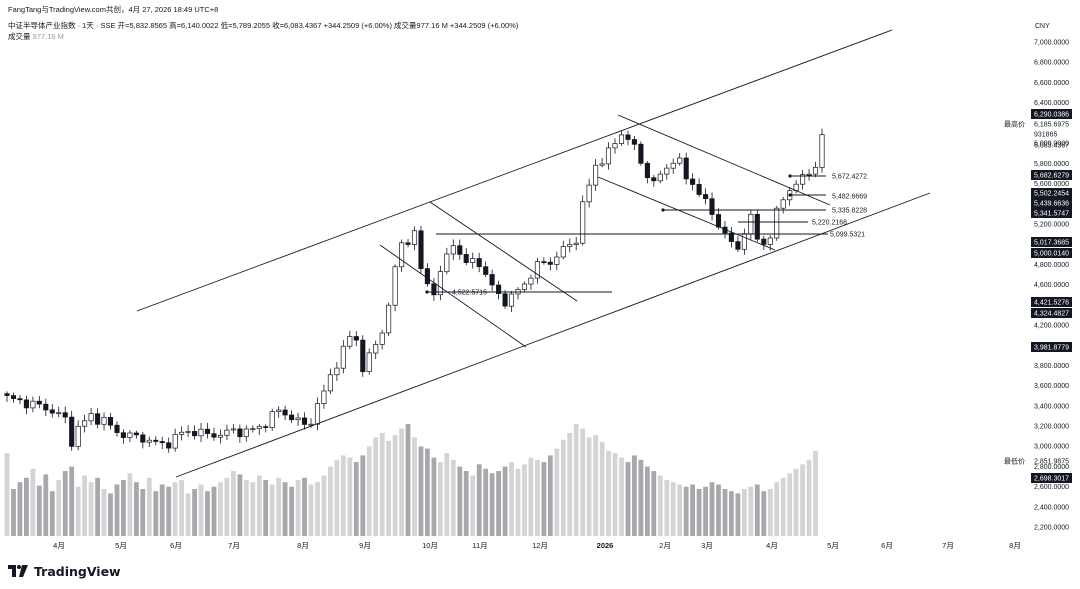 The width and height of the screenshot is (1080, 589). What do you see at coordinates (64, 571) in the screenshot?
I see `tradingview-brand: TradingView` at bounding box center [64, 571].